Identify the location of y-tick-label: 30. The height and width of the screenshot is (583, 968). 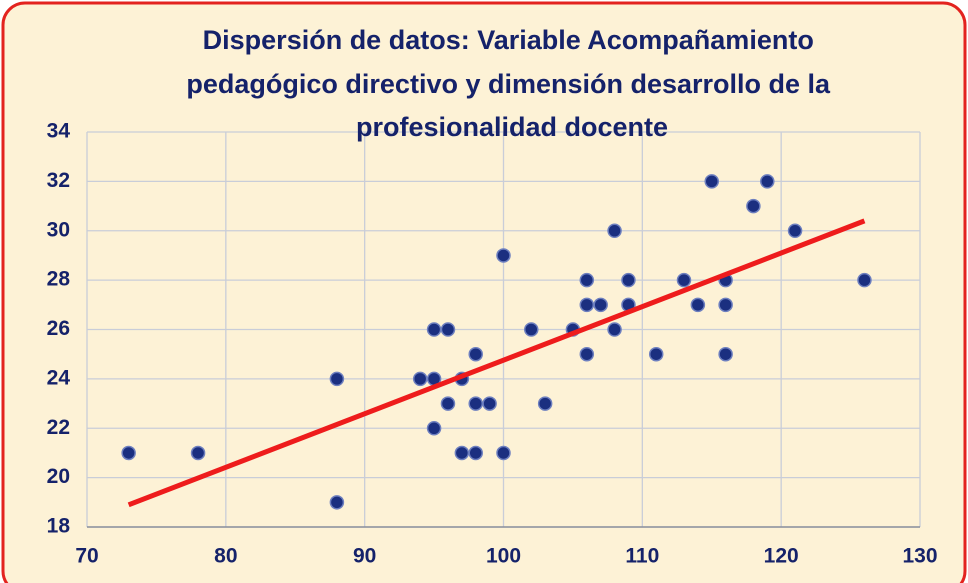
(58, 229).